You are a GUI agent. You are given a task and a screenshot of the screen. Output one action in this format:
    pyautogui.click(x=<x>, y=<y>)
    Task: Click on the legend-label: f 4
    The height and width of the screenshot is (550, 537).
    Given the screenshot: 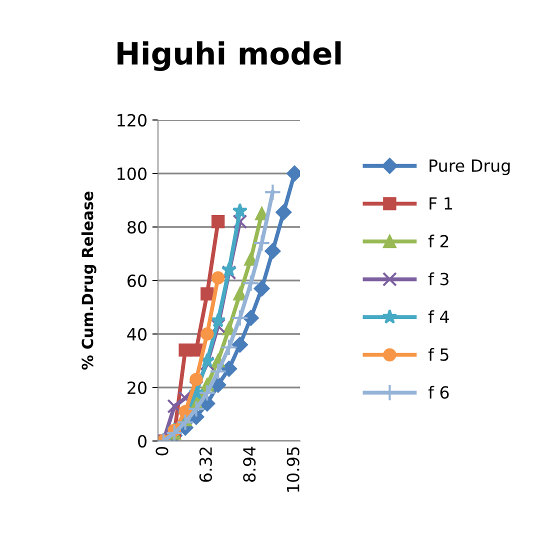 What is the action you would take?
    pyautogui.click(x=438, y=316)
    